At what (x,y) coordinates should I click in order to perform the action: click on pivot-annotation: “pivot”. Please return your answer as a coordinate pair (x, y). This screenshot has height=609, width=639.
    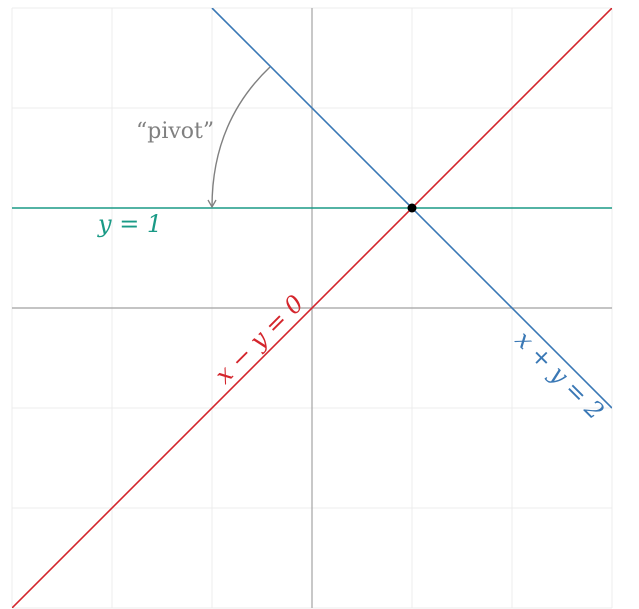
    Looking at the image, I should click on (175, 131).